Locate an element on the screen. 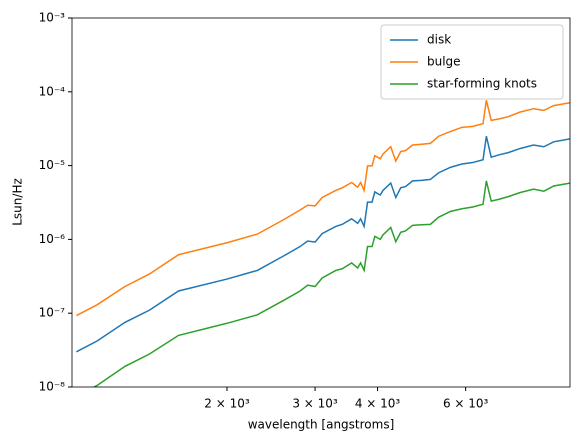  y-tick-label: 10⁻³ is located at coordinates (52, 18).